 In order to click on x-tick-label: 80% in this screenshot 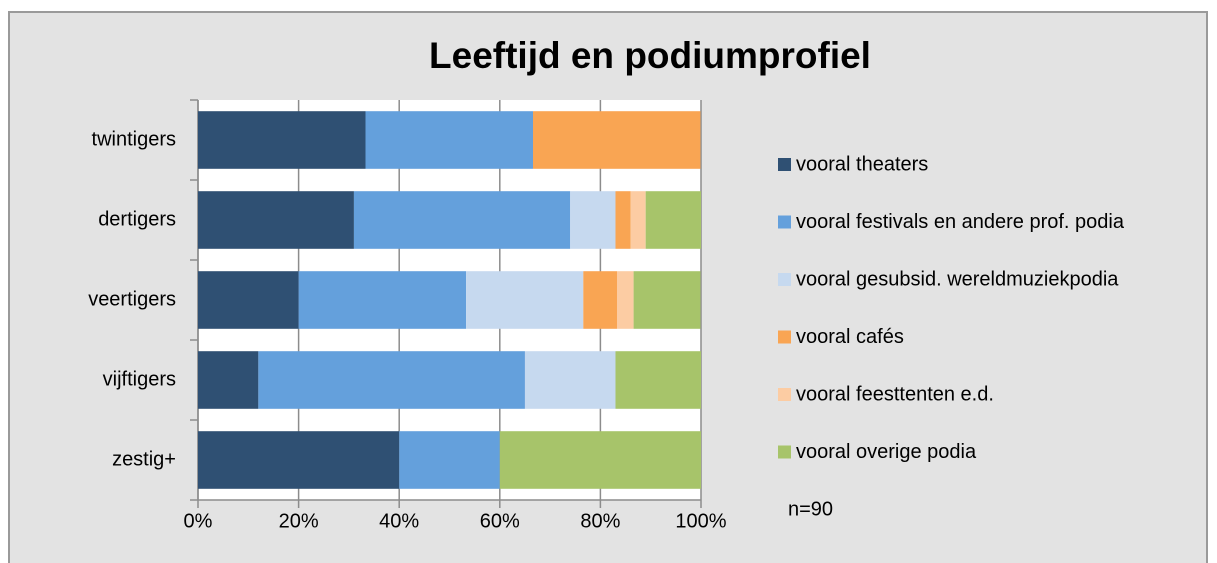, I will do `click(600, 521)`.